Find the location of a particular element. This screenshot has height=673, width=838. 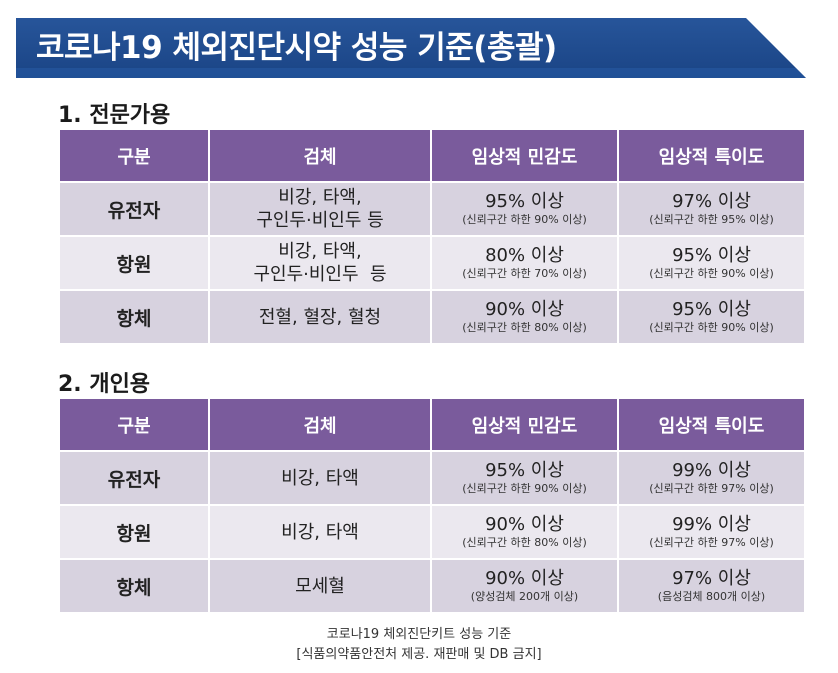

specificity-note: (음성검체 800개 이상) is located at coordinates (711, 596).